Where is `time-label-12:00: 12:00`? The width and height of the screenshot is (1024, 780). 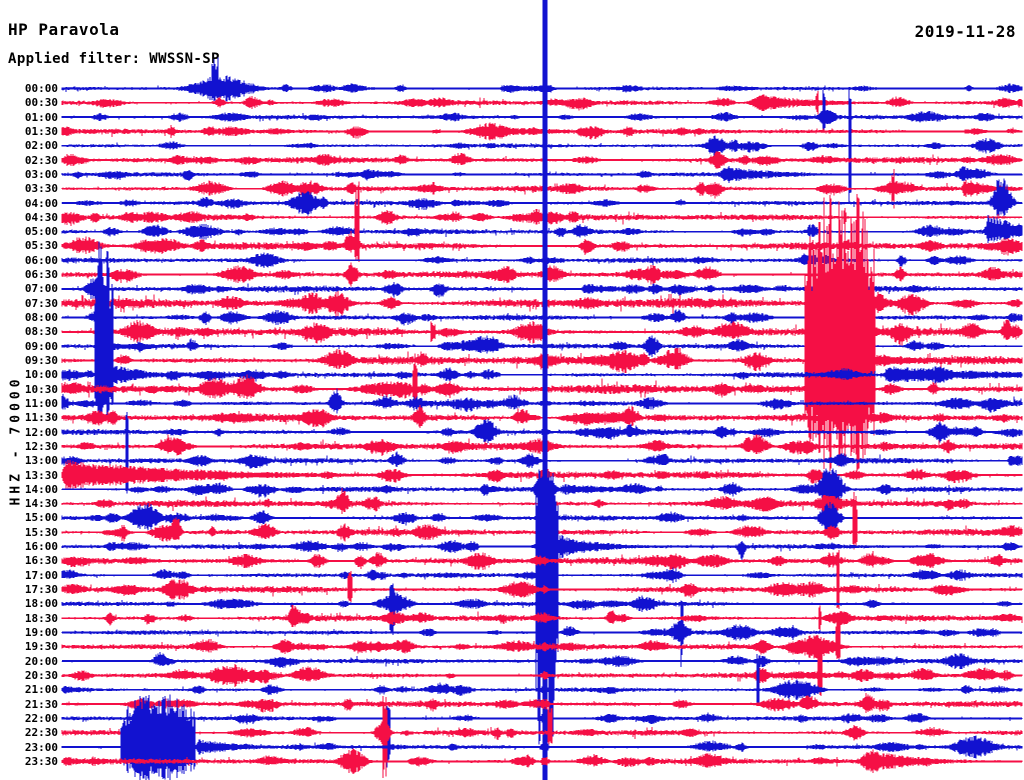 time-label-12:00: 12:00 is located at coordinates (41, 432).